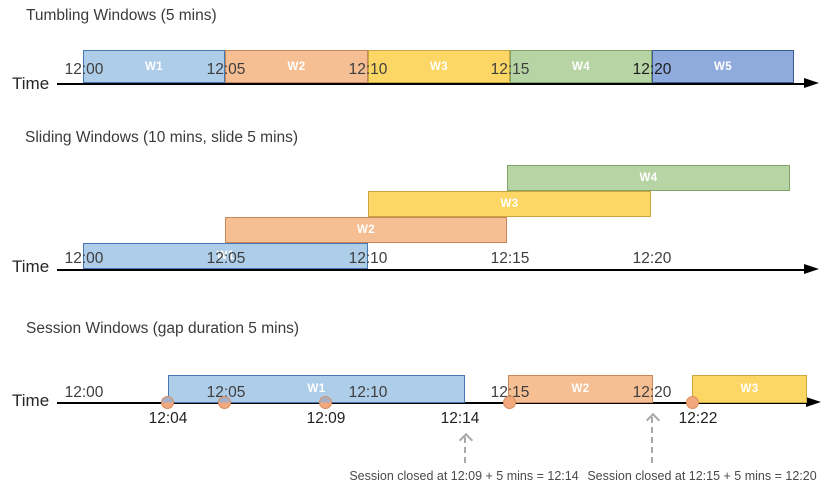 The width and height of the screenshot is (829, 498). What do you see at coordinates (811, 83) in the screenshot?
I see `tumbling-timeline-arrowhead-icon` at bounding box center [811, 83].